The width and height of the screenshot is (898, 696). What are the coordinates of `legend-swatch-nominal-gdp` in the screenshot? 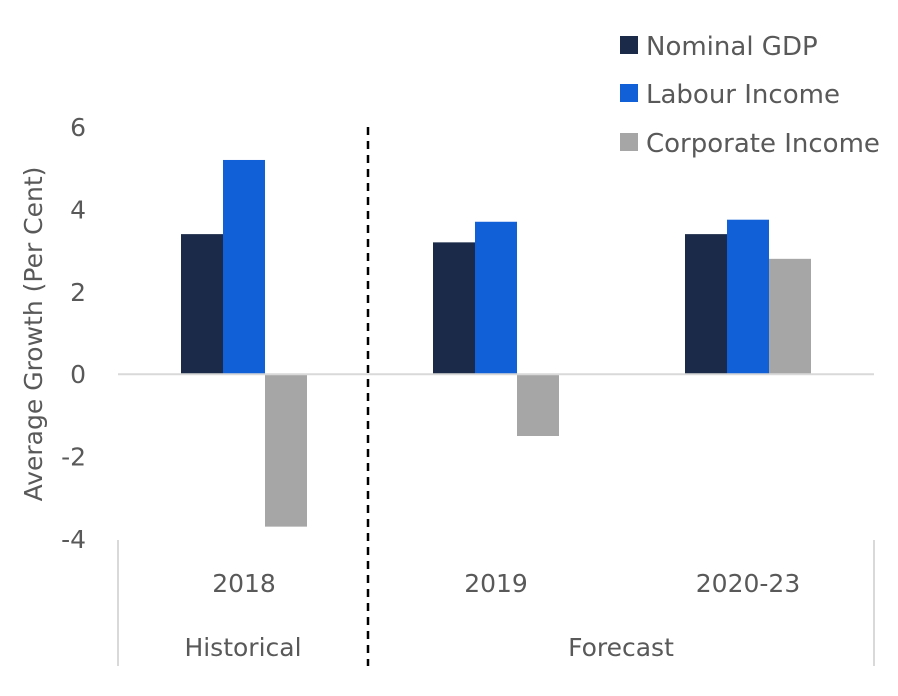 It's located at (629, 45).